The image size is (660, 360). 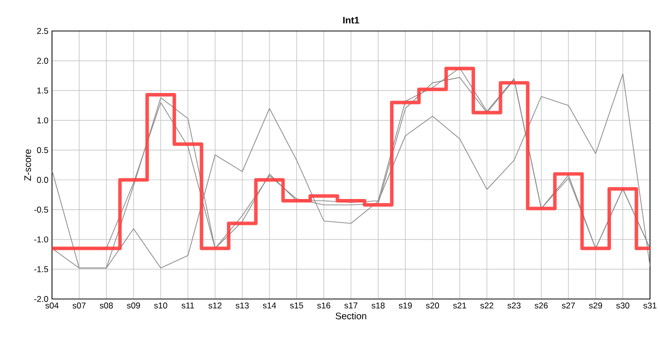 I want to click on y-tick-label: -1.5, so click(x=41, y=269).